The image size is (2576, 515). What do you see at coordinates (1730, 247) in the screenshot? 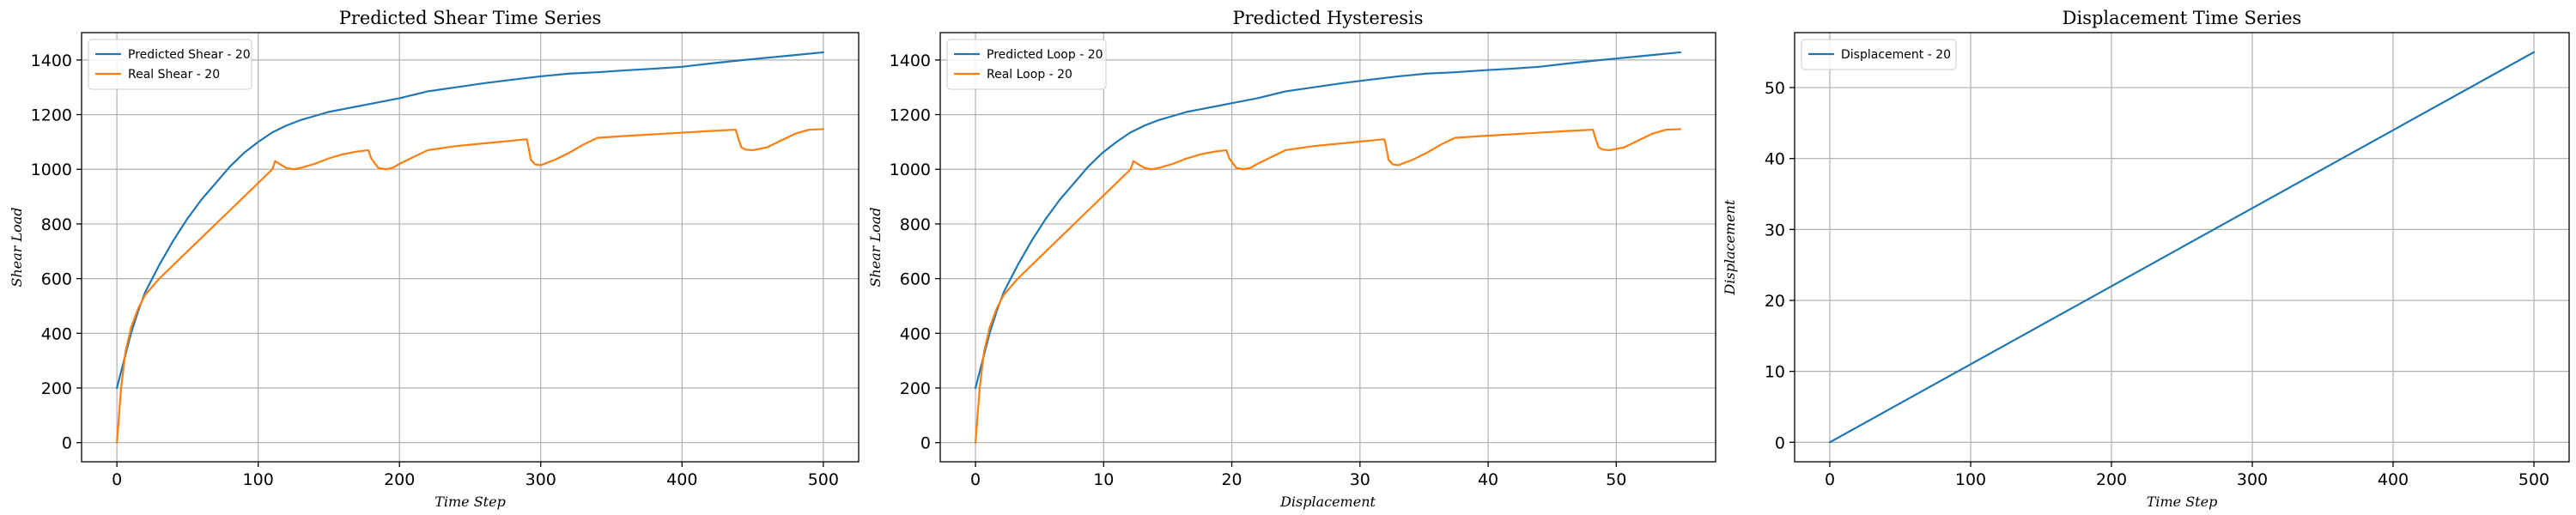
I see `y-axis-label: Displacement` at bounding box center [1730, 247].